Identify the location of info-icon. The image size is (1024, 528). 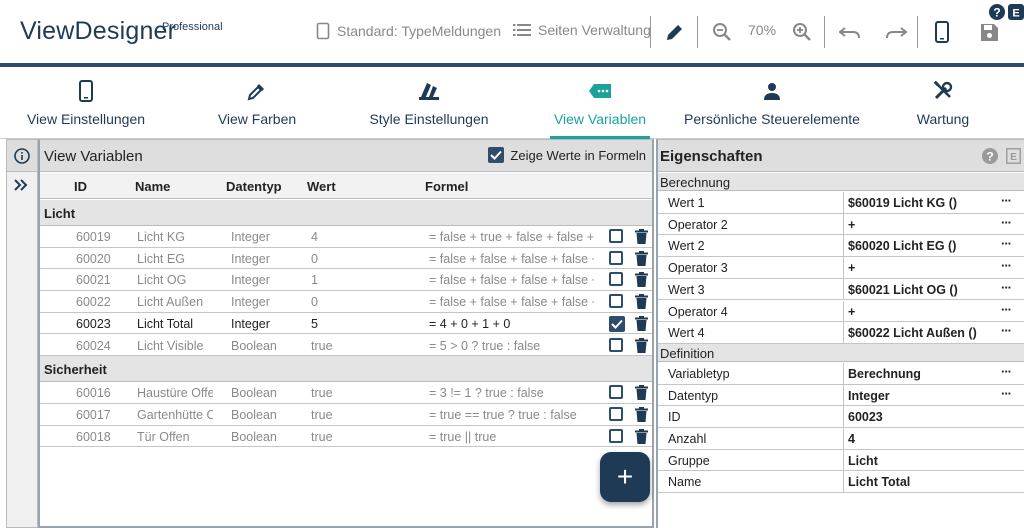
(22, 155).